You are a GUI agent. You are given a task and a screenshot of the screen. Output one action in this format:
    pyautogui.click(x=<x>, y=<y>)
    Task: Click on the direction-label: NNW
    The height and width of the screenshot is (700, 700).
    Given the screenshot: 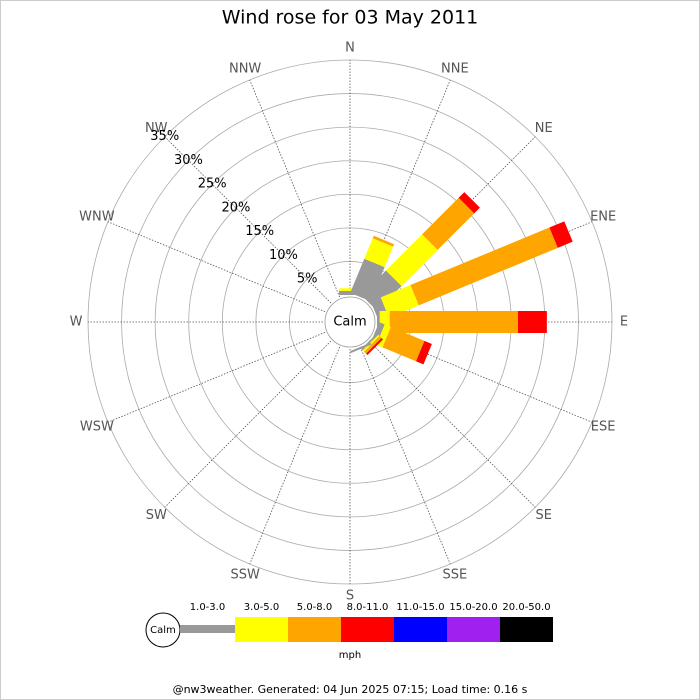 What is the action you would take?
    pyautogui.click(x=245, y=68)
    